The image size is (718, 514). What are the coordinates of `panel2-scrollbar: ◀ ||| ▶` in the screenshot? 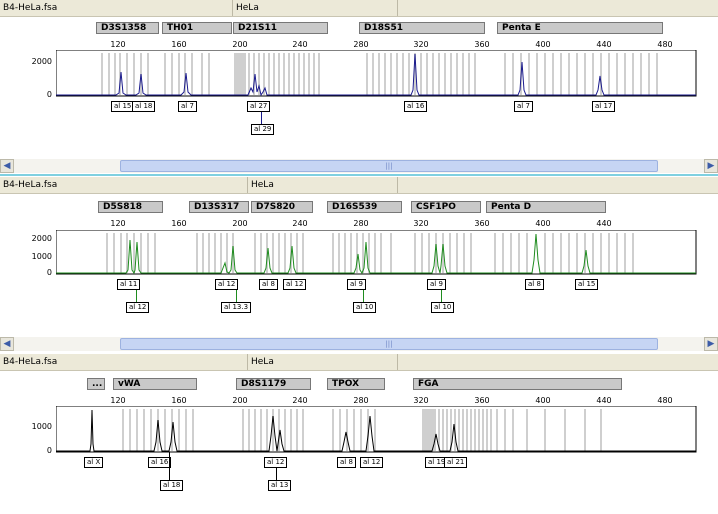 It's located at (359, 344).